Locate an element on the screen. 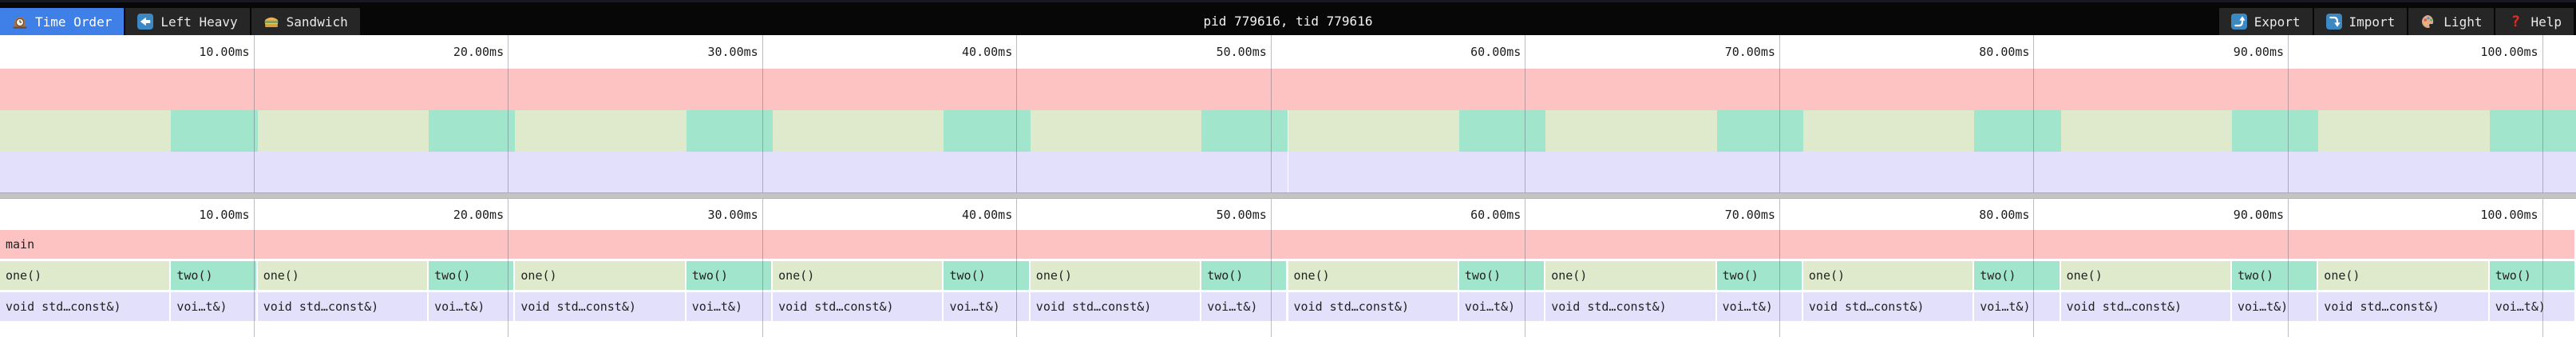 This screenshot has height=337, width=2576. help-label: Help is located at coordinates (2546, 22).